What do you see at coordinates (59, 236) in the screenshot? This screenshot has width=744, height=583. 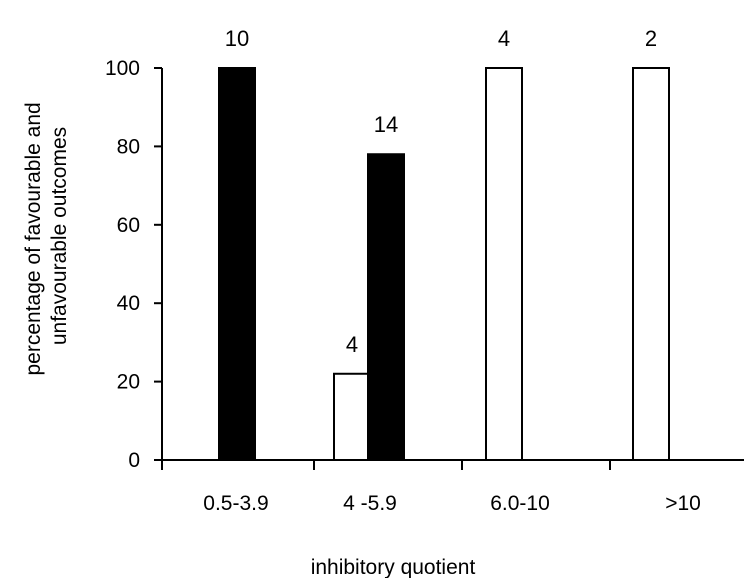 I see `y-axis-title-line-2: unfavourable outcomes` at bounding box center [59, 236].